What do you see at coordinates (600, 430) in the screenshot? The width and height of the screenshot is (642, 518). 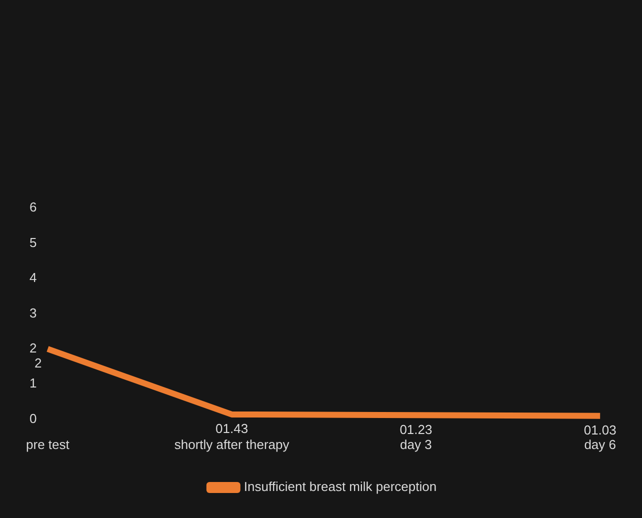 I see `annotation: 01.03` at bounding box center [600, 430].